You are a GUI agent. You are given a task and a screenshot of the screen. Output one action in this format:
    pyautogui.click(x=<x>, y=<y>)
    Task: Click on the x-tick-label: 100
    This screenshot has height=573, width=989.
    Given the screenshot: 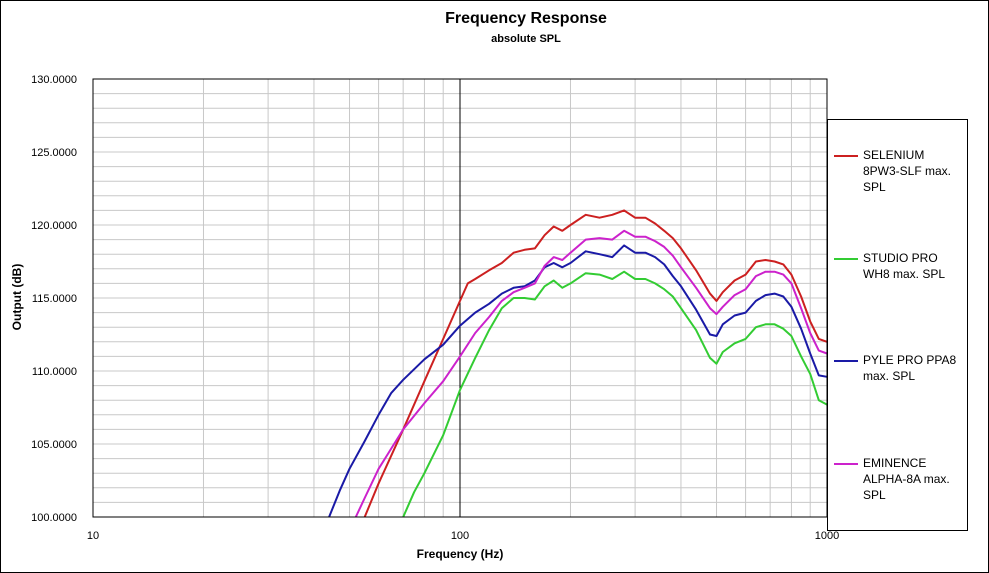 What is the action you would take?
    pyautogui.click(x=460, y=536)
    